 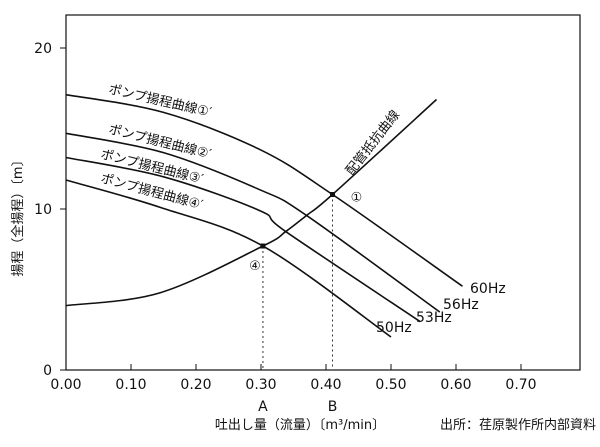 What do you see at coordinates (43, 49) in the screenshot?
I see `y-tick-label: 20` at bounding box center [43, 49].